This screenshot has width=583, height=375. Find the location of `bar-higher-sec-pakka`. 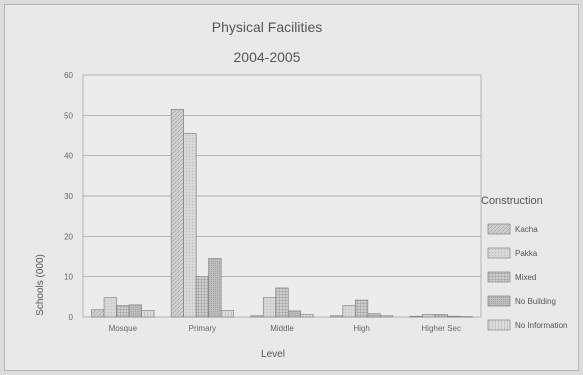

bar-higher-sec-pakka is located at coordinates (429, 316).